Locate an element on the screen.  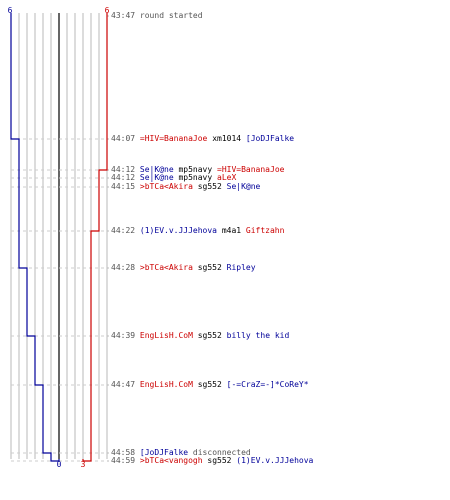
event-time: 44:07 is located at coordinates (123, 138).